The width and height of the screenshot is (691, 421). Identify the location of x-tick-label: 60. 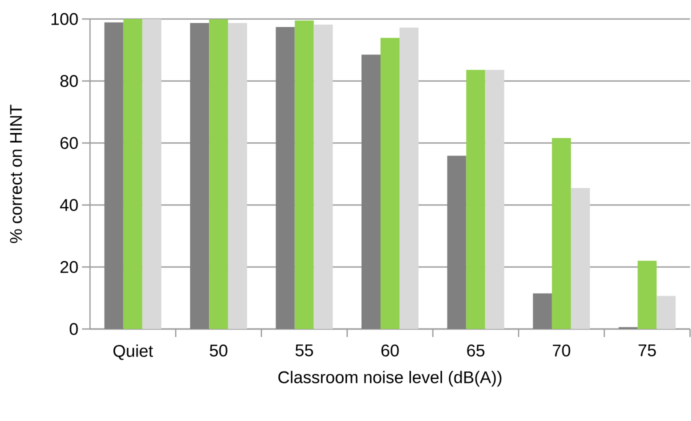
(390, 350).